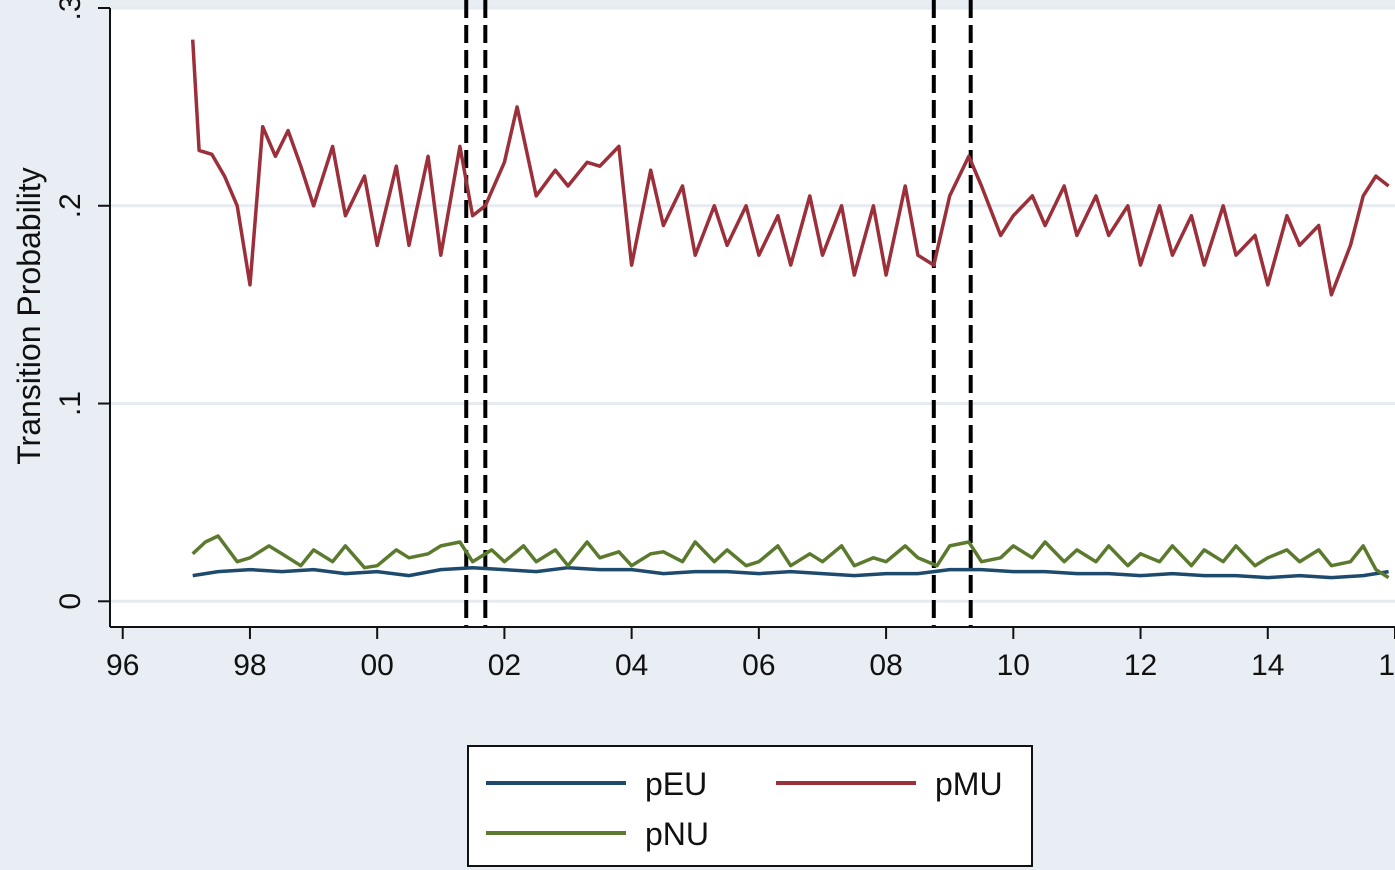 Image resolution: width=1395 pixels, height=870 pixels. Describe the element at coordinates (504, 665) in the screenshot. I see `x-tick-label-3: 02` at that location.